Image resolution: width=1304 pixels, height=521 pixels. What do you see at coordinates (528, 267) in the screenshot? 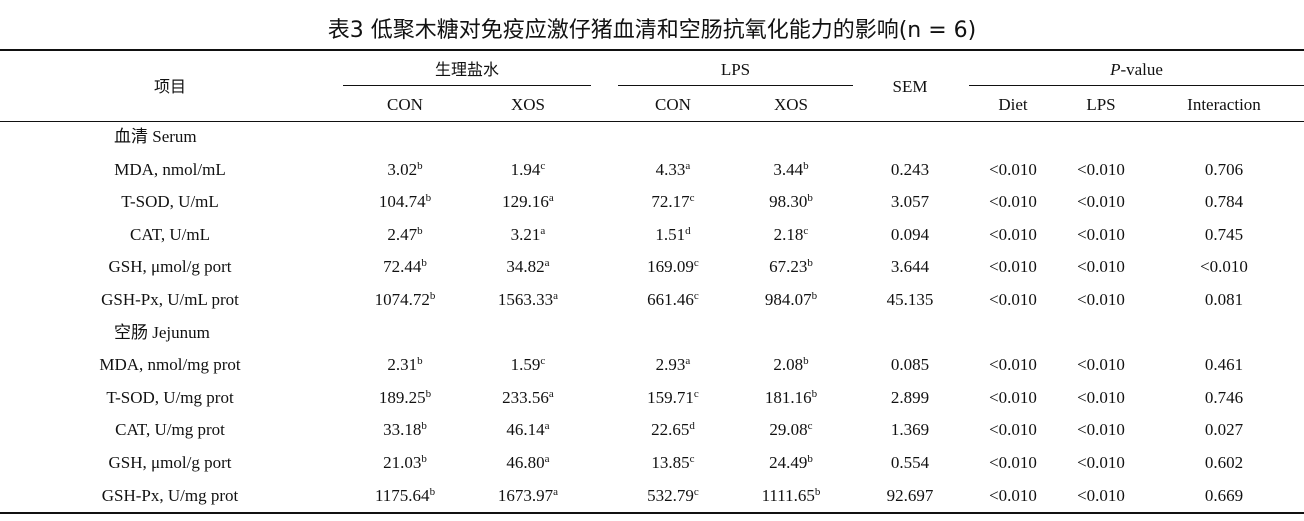
I see `cell-saline-xos: 34.82a` at bounding box center [528, 267].